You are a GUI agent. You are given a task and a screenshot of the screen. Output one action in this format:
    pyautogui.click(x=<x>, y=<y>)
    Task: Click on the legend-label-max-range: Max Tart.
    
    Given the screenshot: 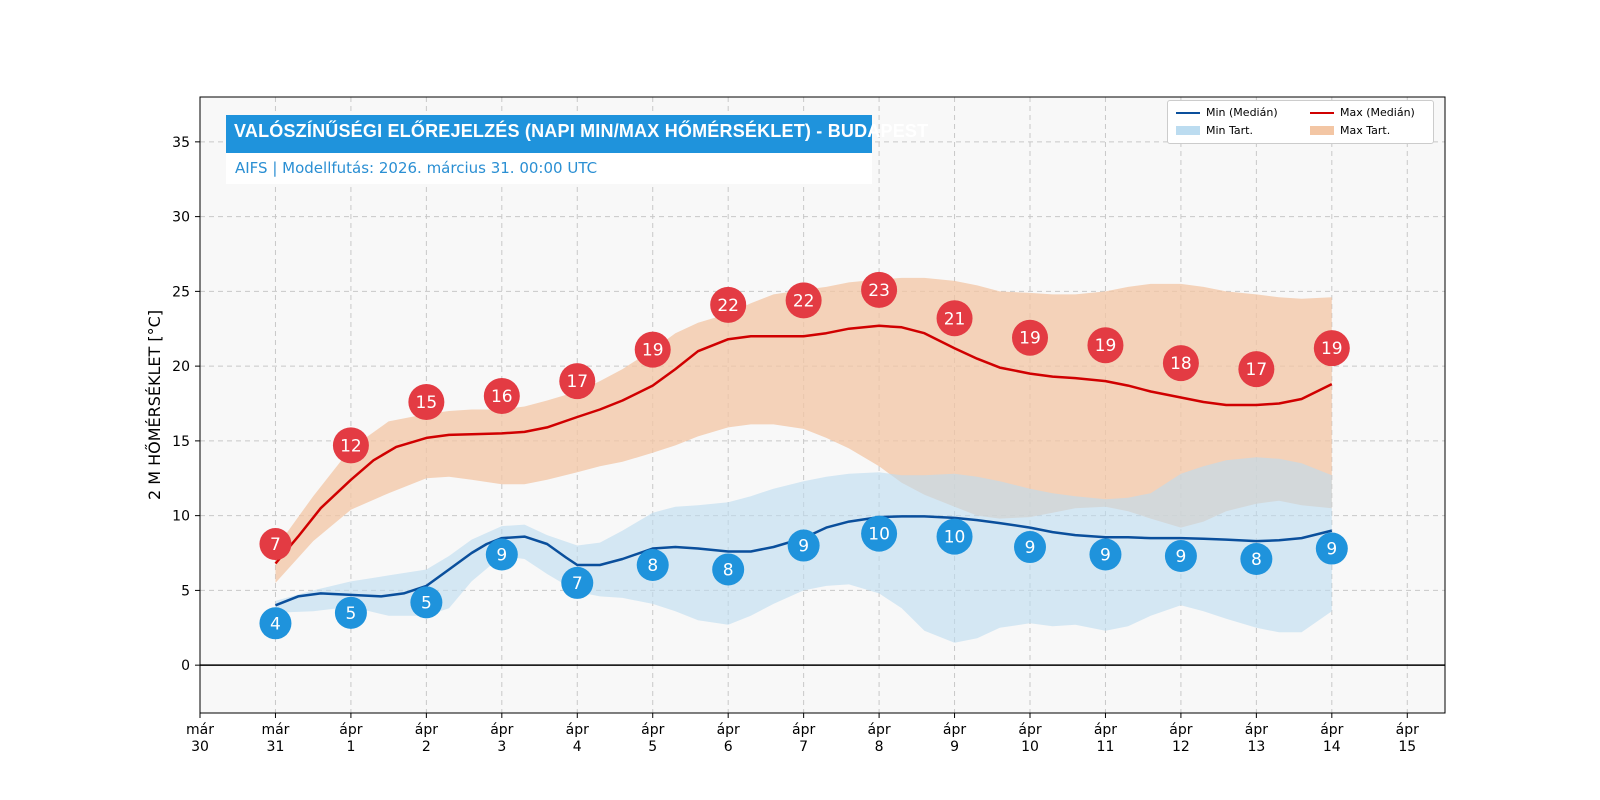 What is the action you would take?
    pyautogui.click(x=1365, y=130)
    